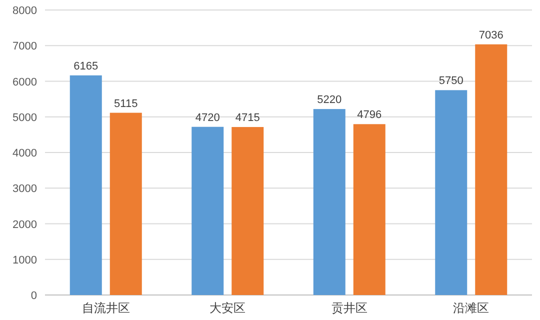 The width and height of the screenshot is (540, 320). I want to click on y-tick-label: 6000, so click(24, 82).